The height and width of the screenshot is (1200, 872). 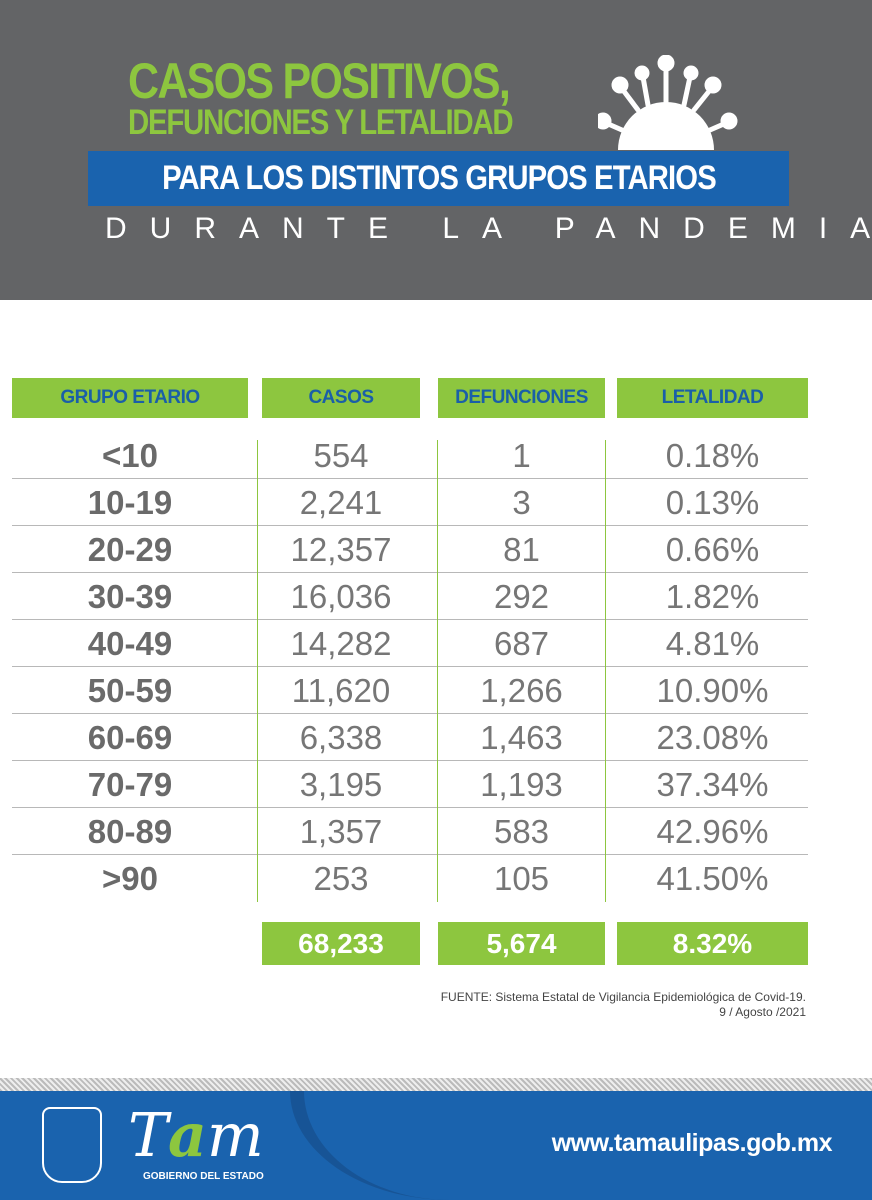 What do you see at coordinates (410, 784) in the screenshot?
I see `table-row: 70-79 3,195 1,193 37.34%` at bounding box center [410, 784].